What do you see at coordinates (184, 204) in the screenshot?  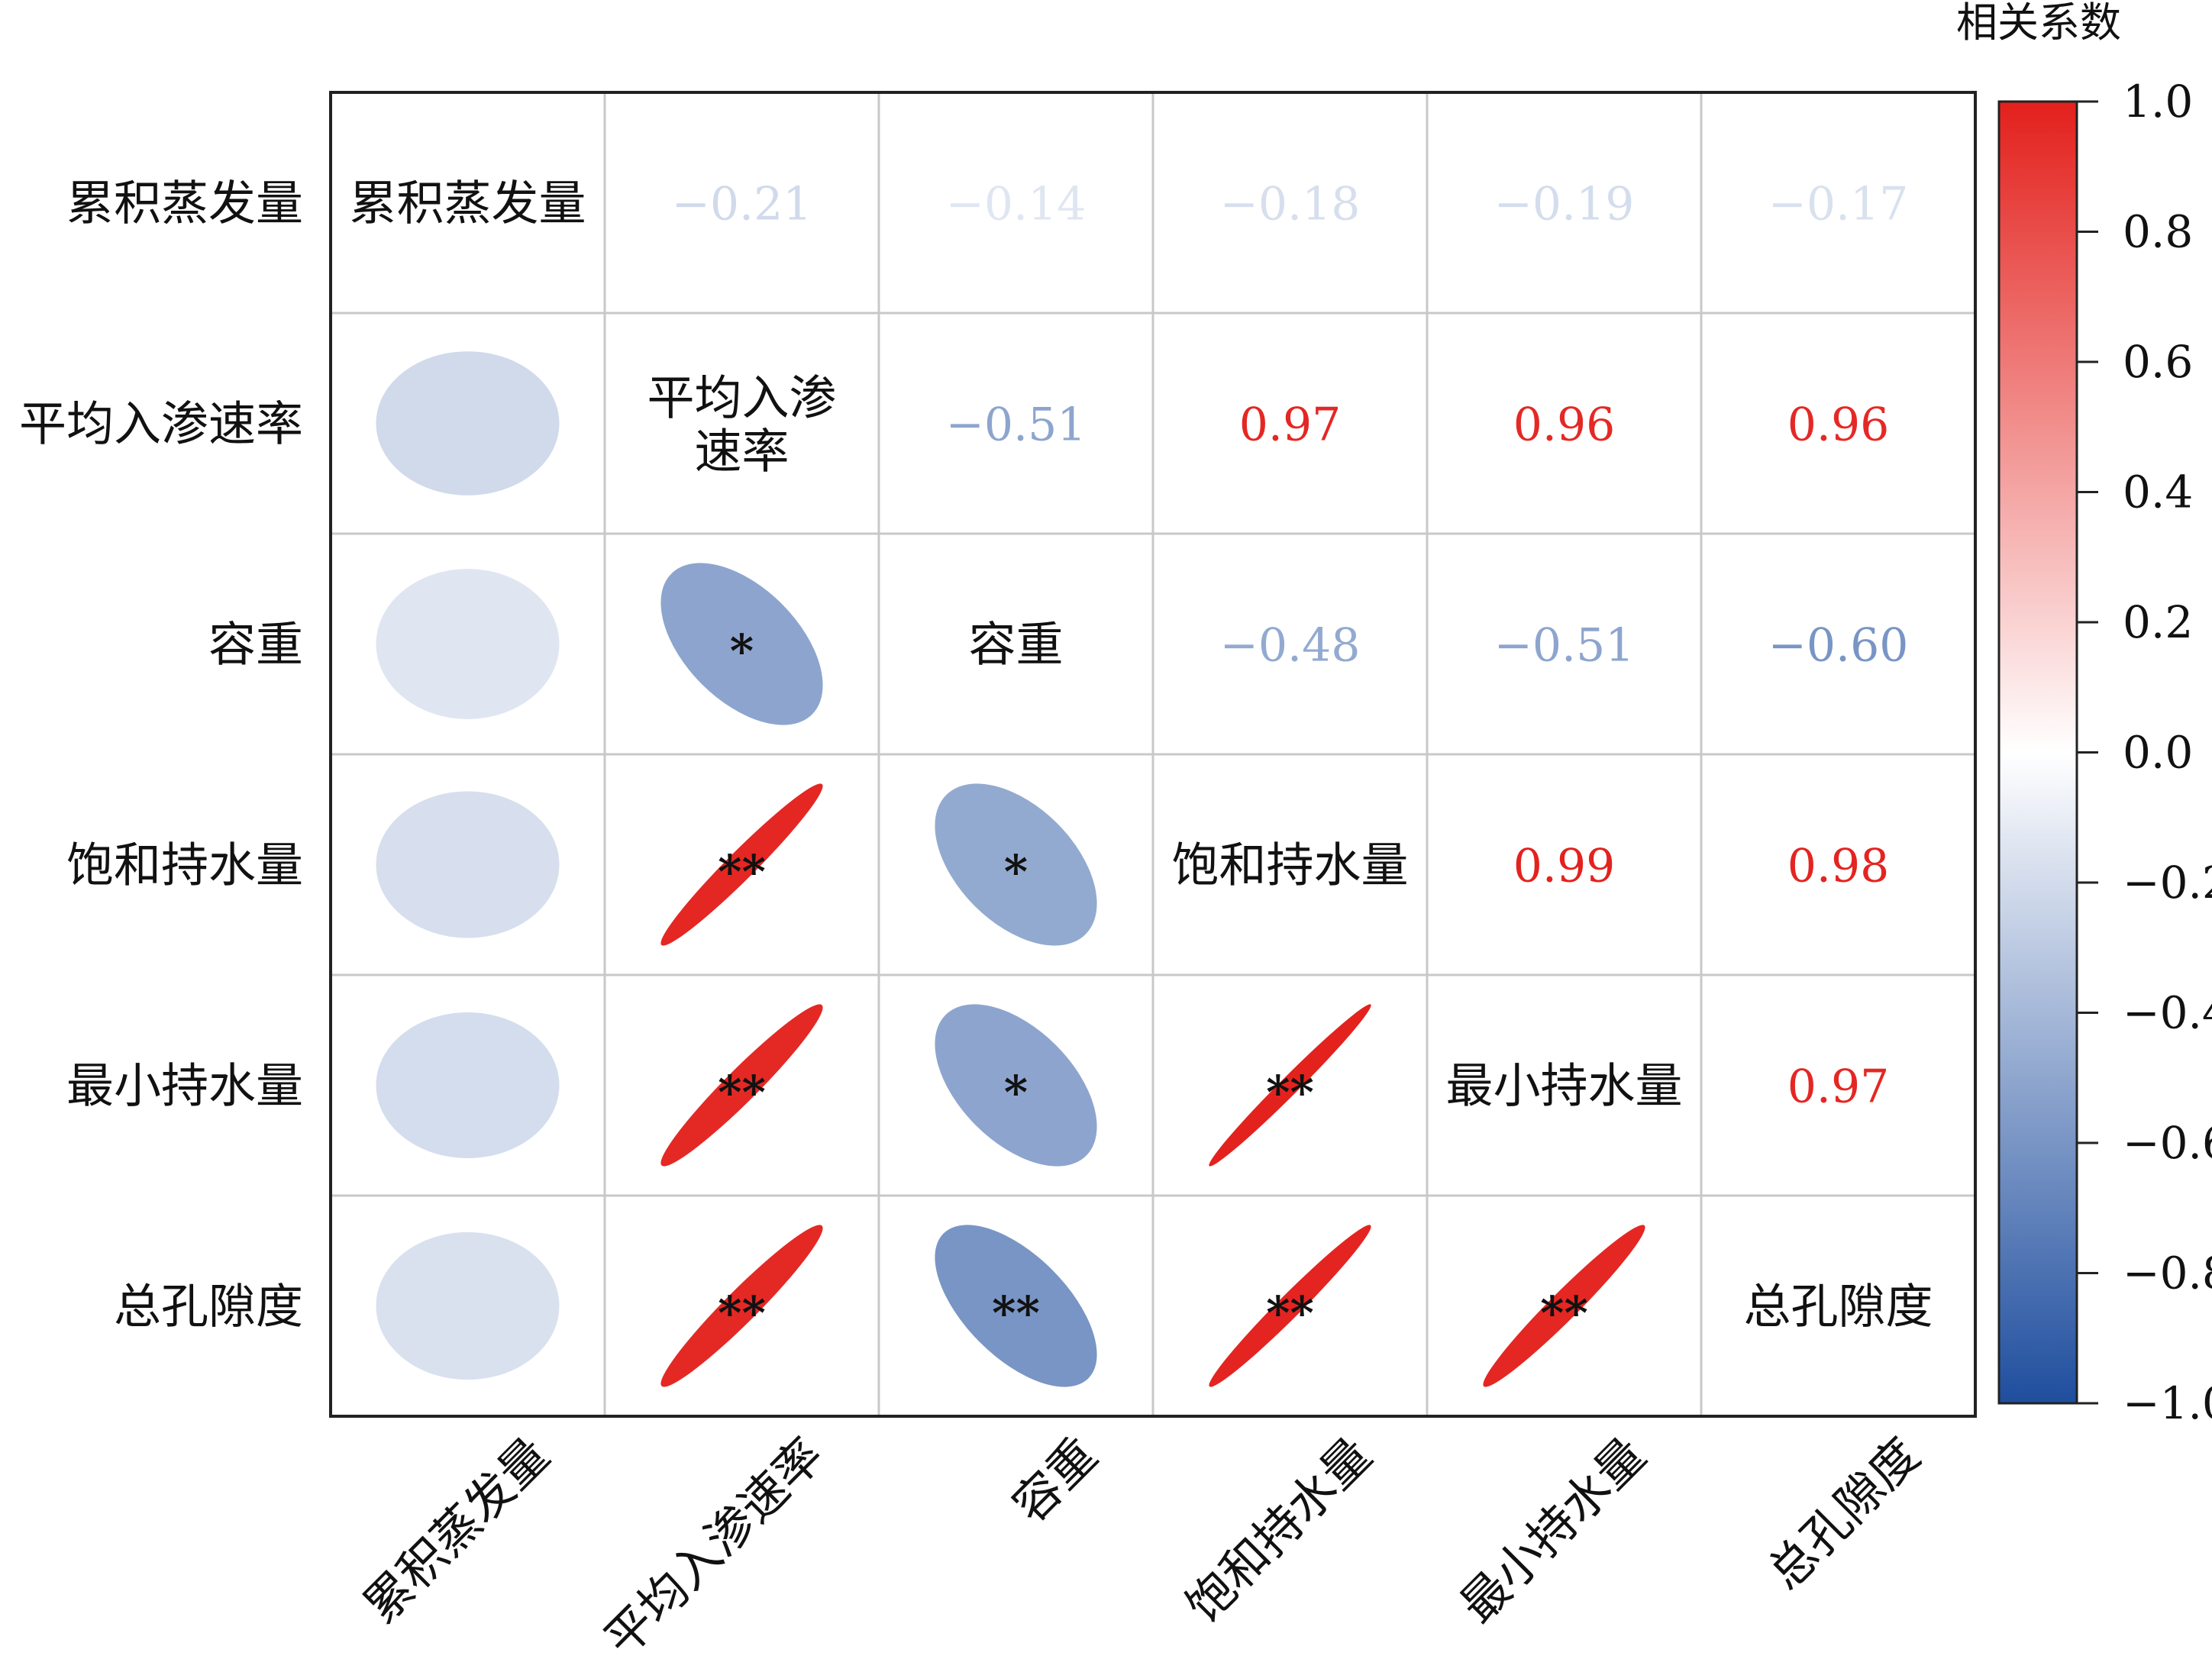 I see `row-label: 累积蒸发量` at bounding box center [184, 204].